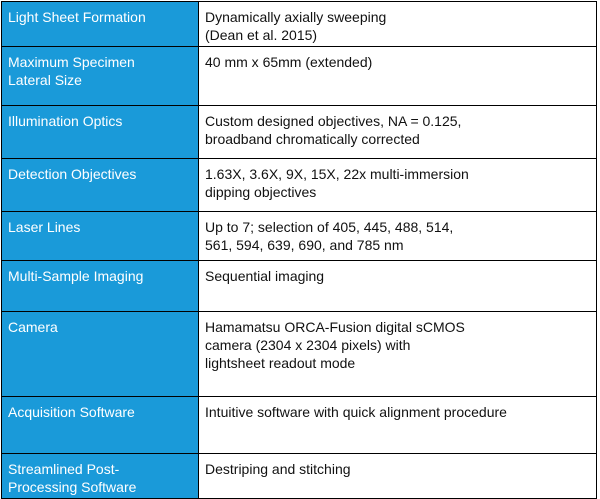  I want to click on spec-label: Illumination Optics, so click(100, 132).